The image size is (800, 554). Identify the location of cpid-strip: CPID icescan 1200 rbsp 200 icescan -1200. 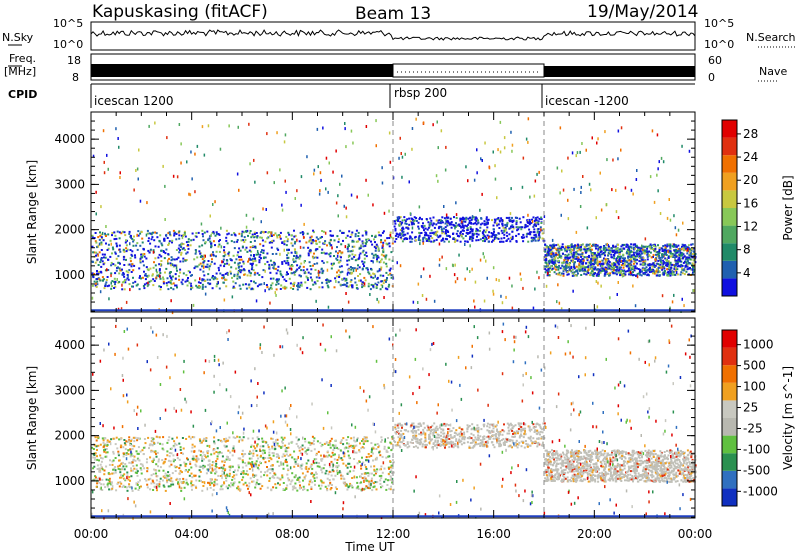
(351, 95).